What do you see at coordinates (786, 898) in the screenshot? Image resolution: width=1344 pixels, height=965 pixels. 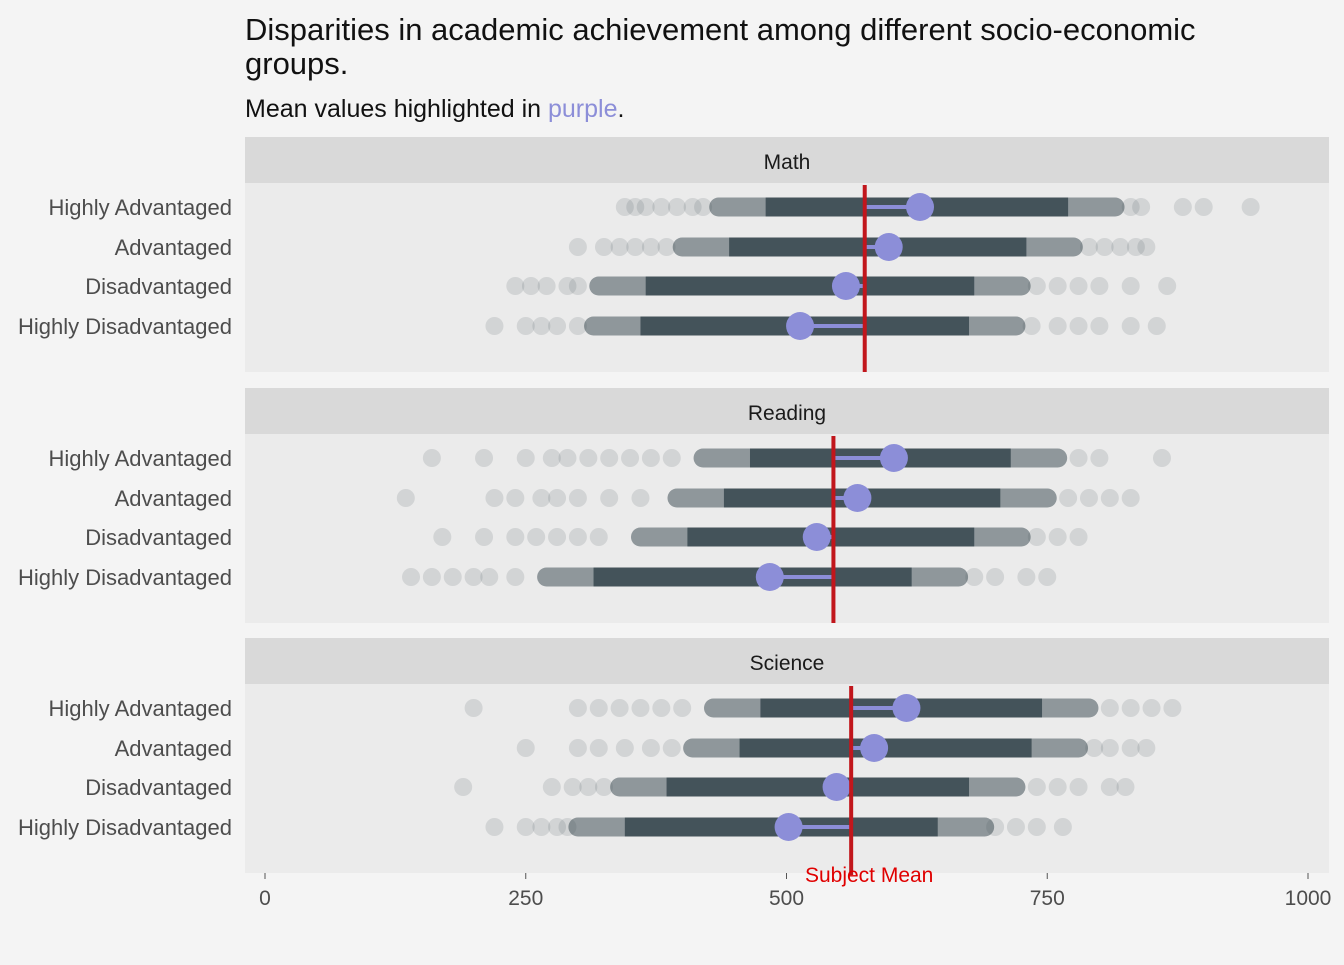 I see `x-tick-label: 500` at bounding box center [786, 898].